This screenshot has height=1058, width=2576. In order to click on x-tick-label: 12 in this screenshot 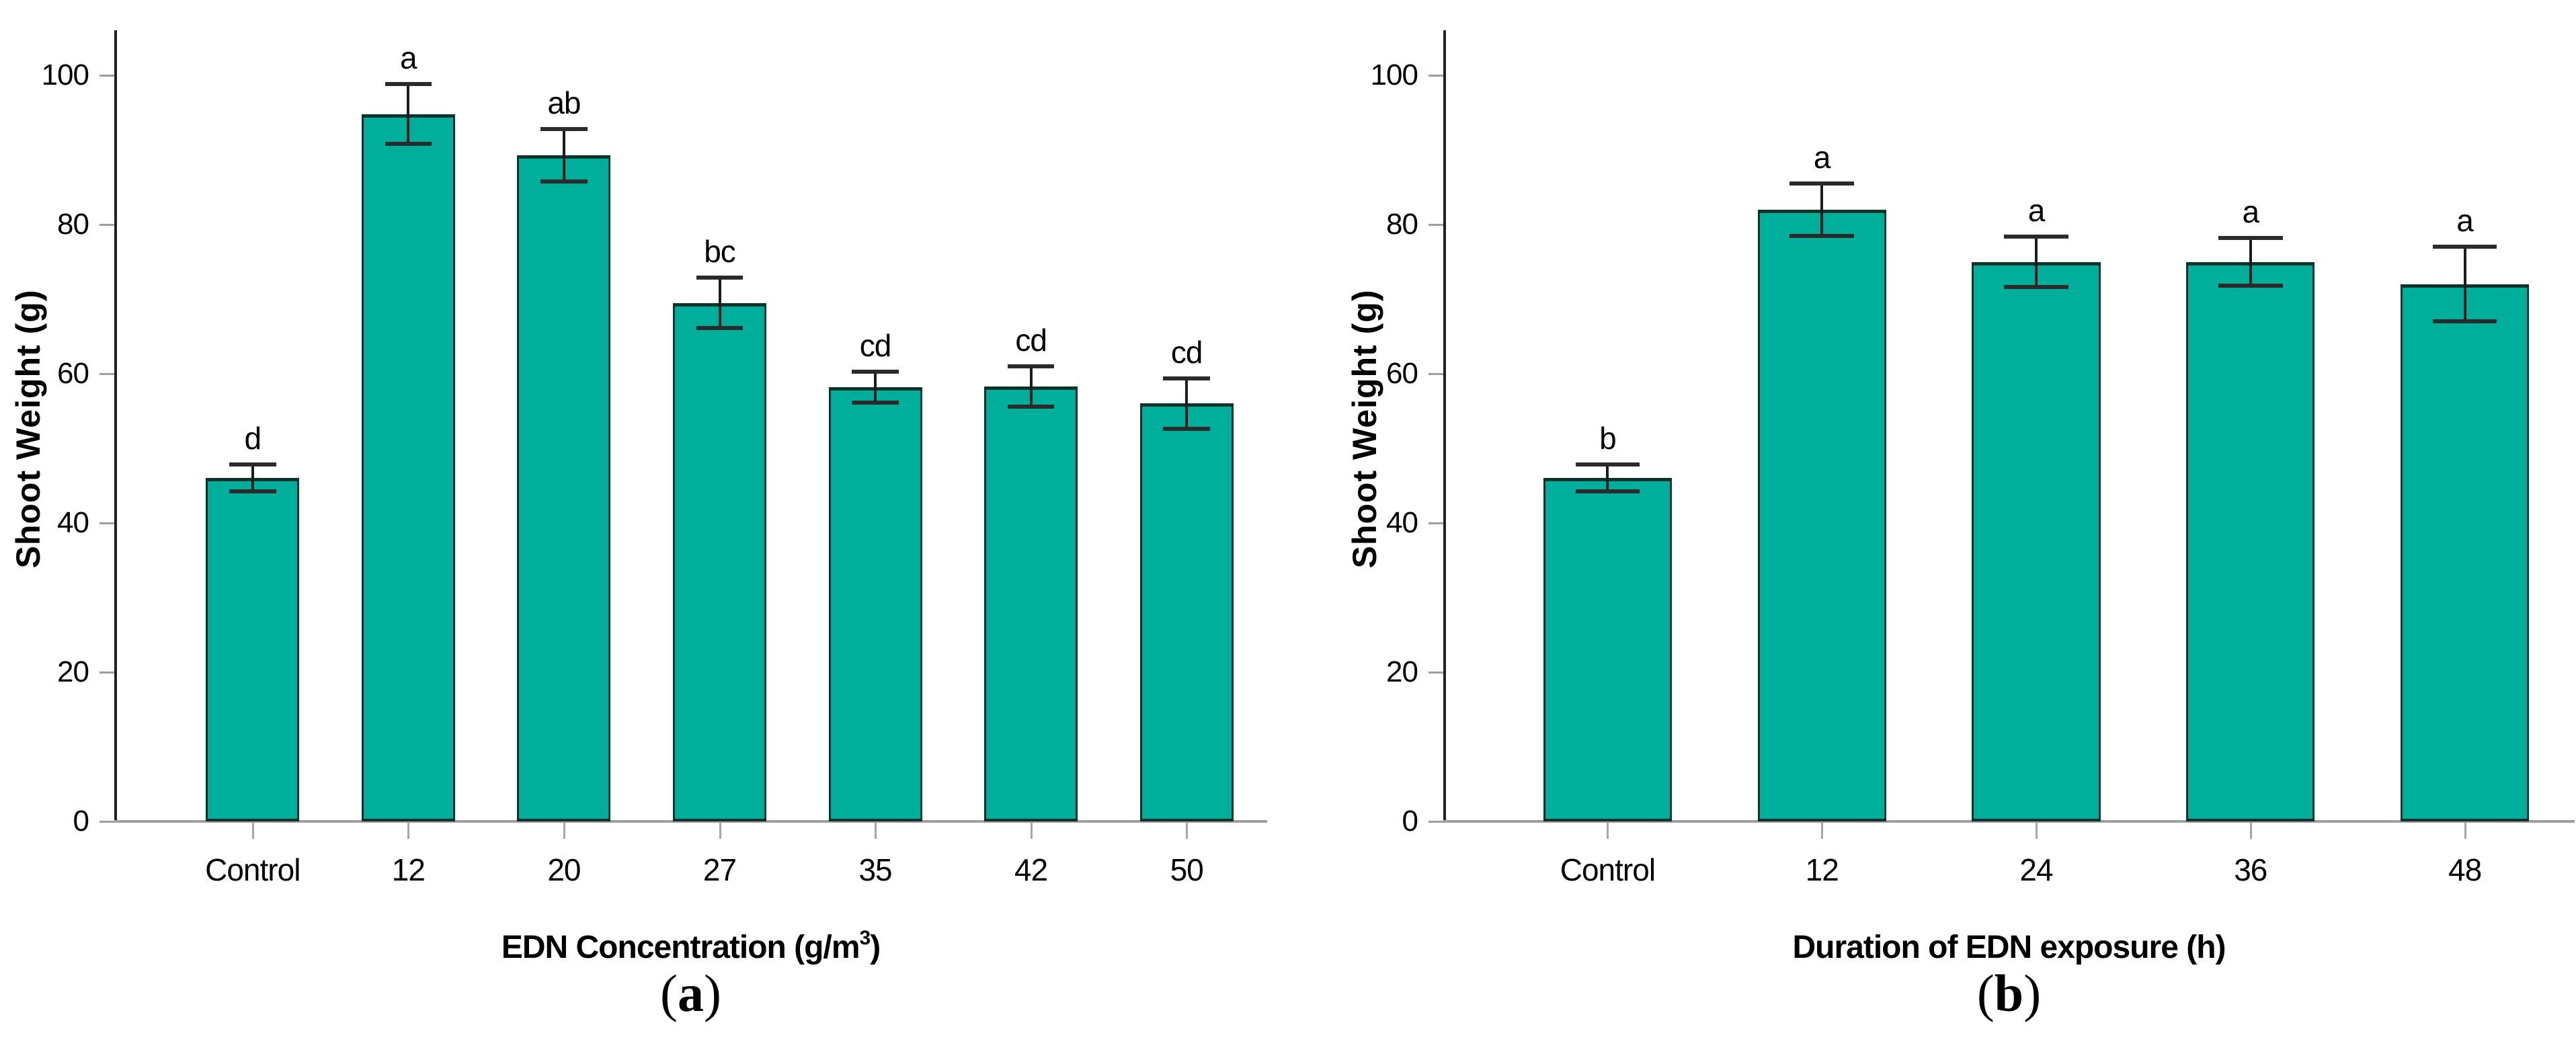, I will do `click(1822, 870)`.